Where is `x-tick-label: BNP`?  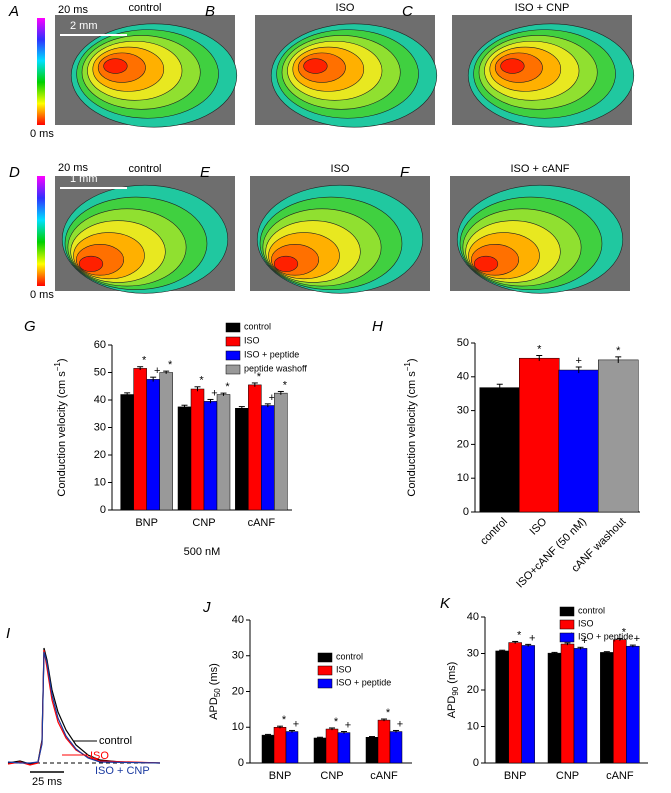 x-tick-label: BNP is located at coordinates (146, 523).